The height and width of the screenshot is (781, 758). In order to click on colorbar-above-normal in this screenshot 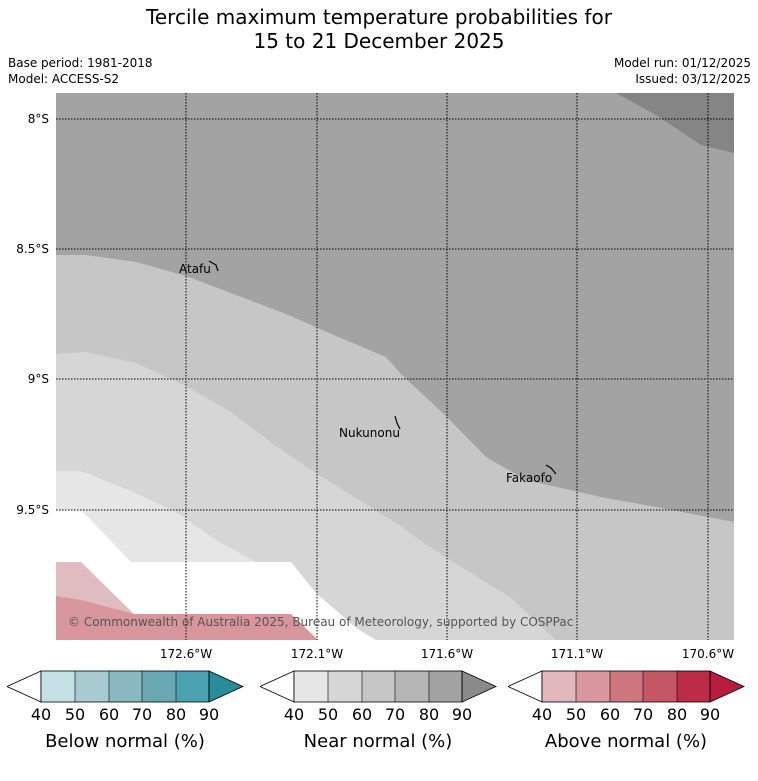, I will do `click(626, 686)`.